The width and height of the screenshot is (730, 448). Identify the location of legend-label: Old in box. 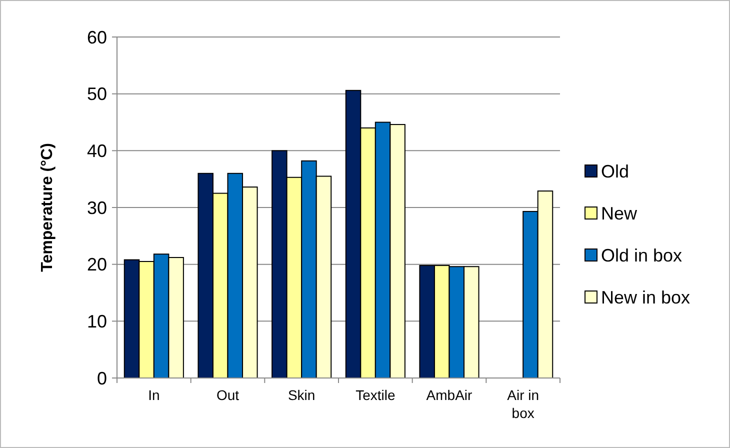
(641, 255).